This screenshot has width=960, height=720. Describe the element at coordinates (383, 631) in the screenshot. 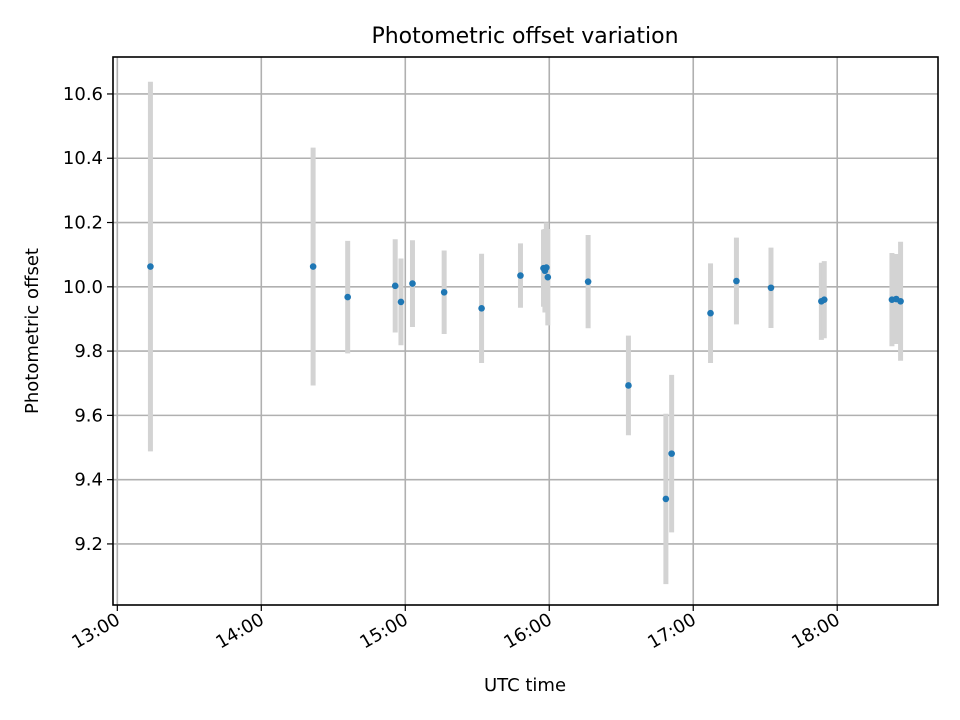

I see `x-tick-label: 15:00` at that location.